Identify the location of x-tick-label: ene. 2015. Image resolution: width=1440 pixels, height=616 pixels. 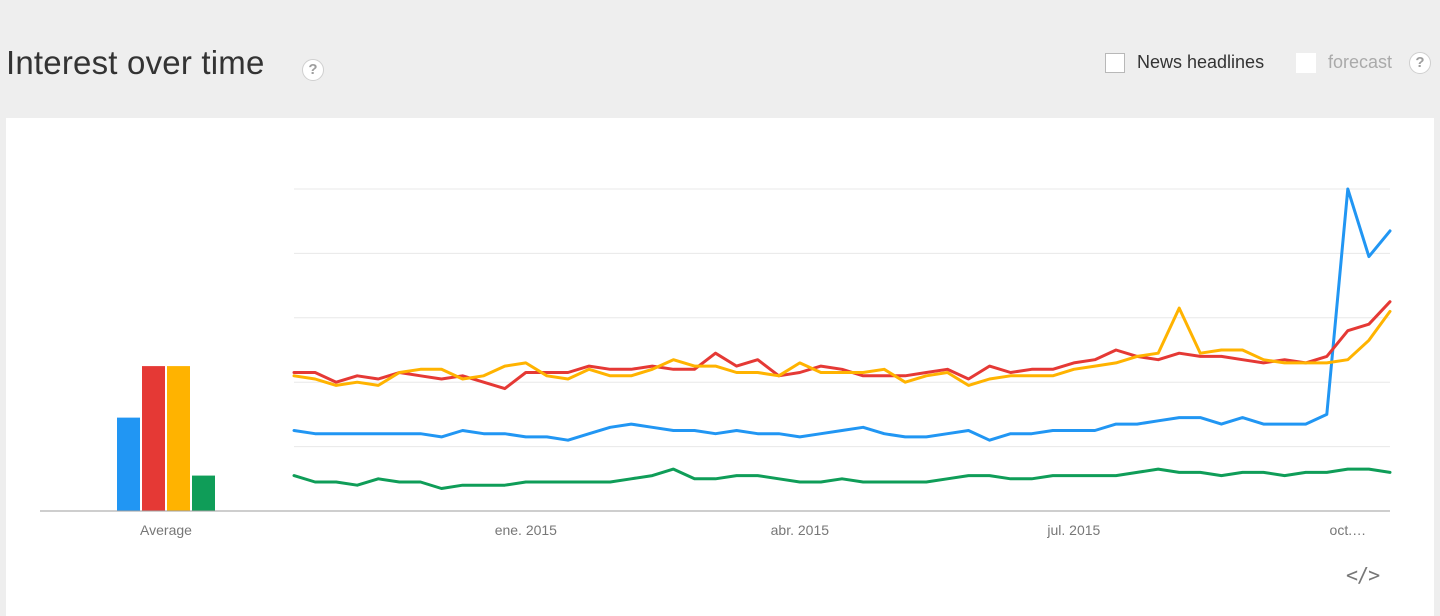
(526, 530).